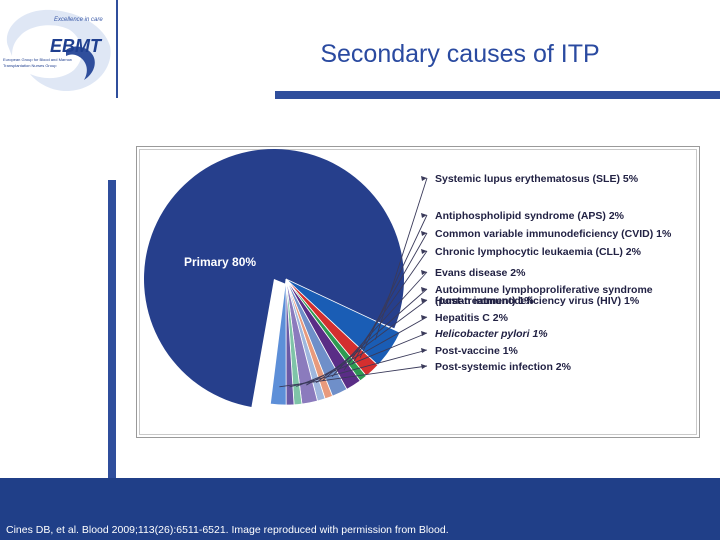  What do you see at coordinates (484, 301) in the screenshot?
I see `slice-label-6-cont: (post-treatment) 1%` at bounding box center [484, 301].